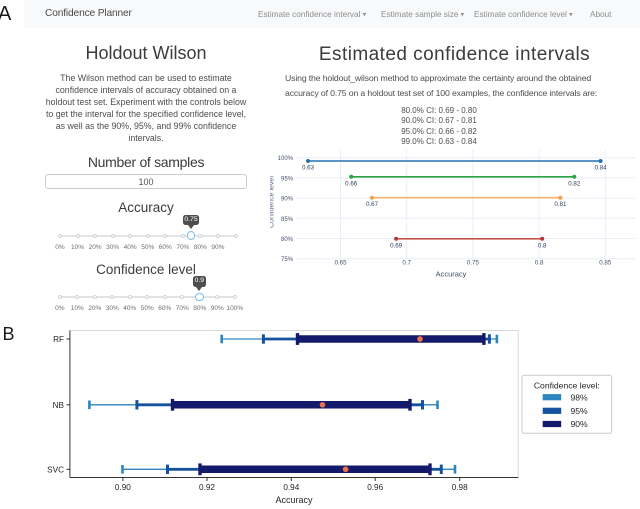  What do you see at coordinates (308, 168) in the screenshot?
I see `svg-text: 0.63` at bounding box center [308, 168].